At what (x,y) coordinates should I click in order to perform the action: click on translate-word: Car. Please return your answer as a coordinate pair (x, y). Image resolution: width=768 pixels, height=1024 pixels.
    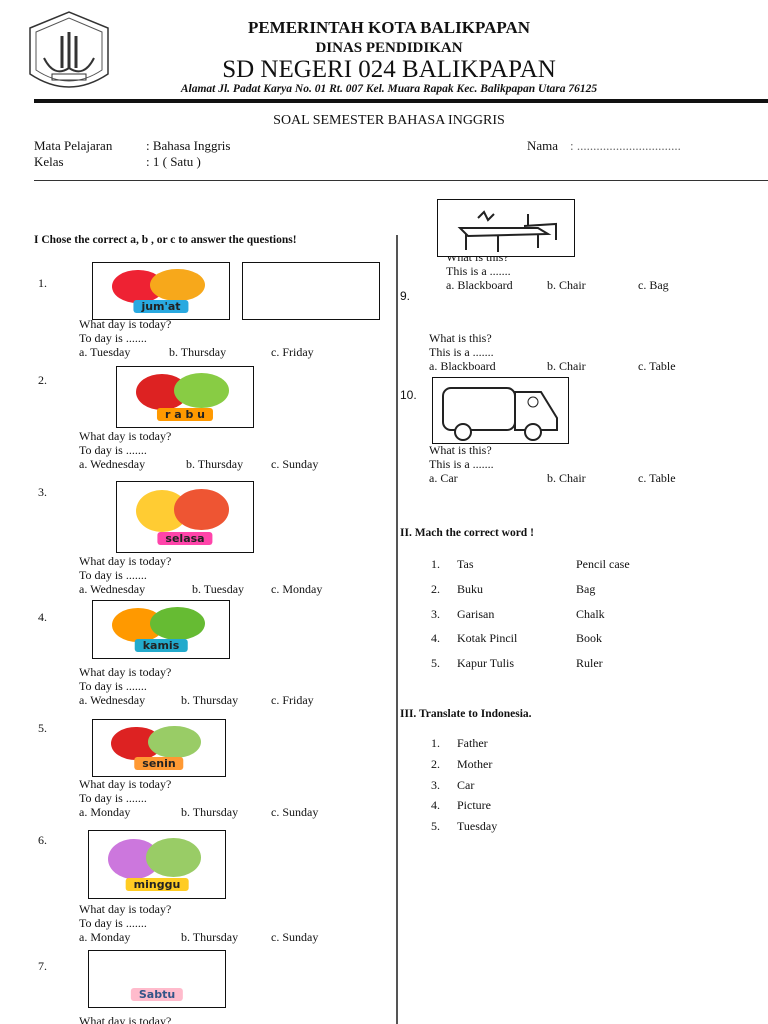
    Looking at the image, I should click on (466, 784).